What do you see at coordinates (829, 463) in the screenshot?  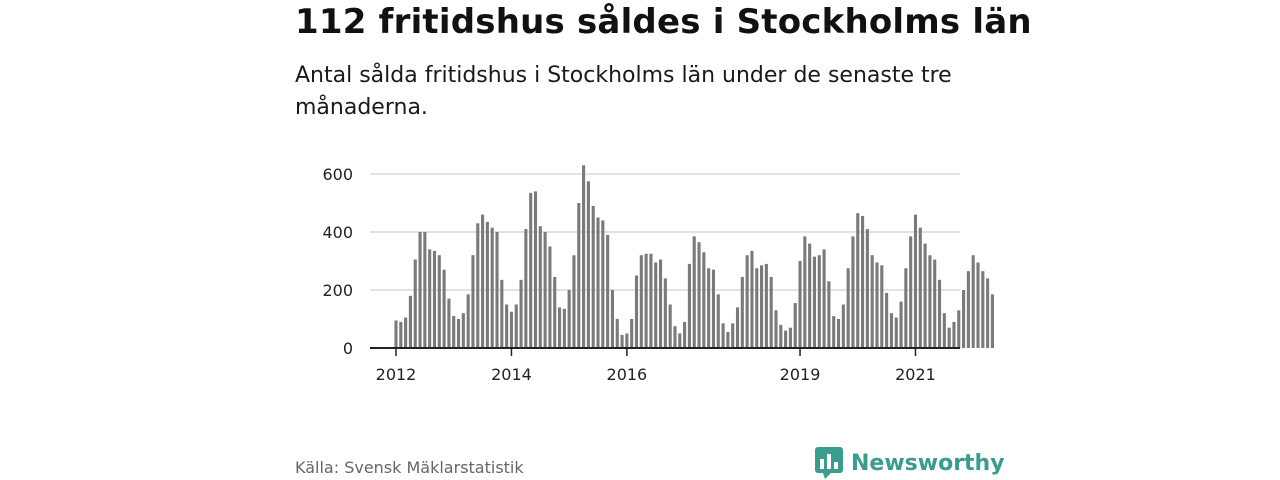 I see `newsworthy-logo-icon` at bounding box center [829, 463].